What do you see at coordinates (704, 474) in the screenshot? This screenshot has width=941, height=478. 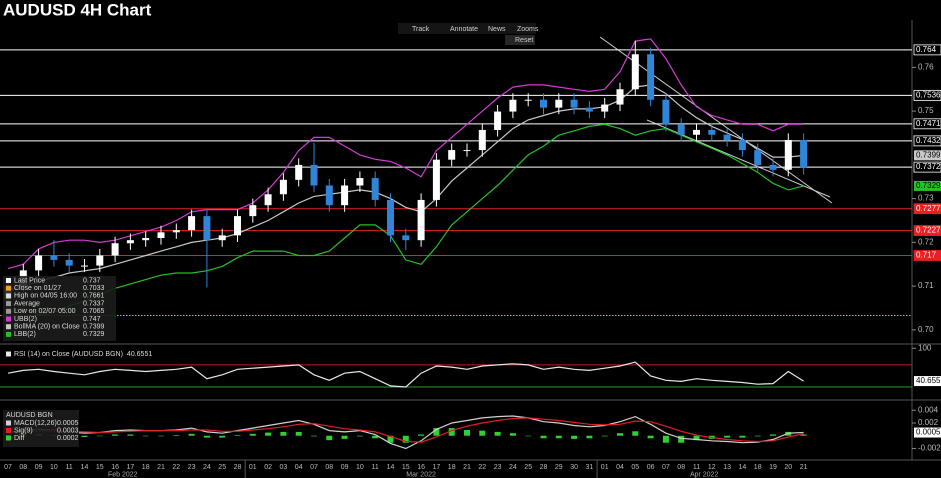 I see `month-label: Apr 2022` at bounding box center [704, 474].